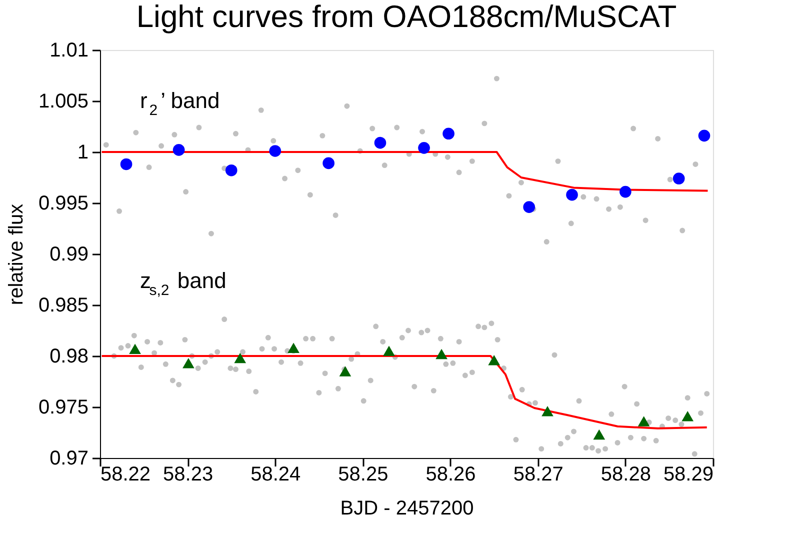  I want to click on x-axis-title: BJD - 2457200, so click(407, 509).